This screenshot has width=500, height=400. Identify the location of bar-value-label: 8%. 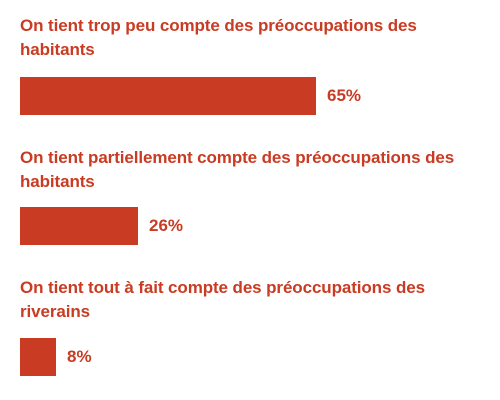
(79, 356).